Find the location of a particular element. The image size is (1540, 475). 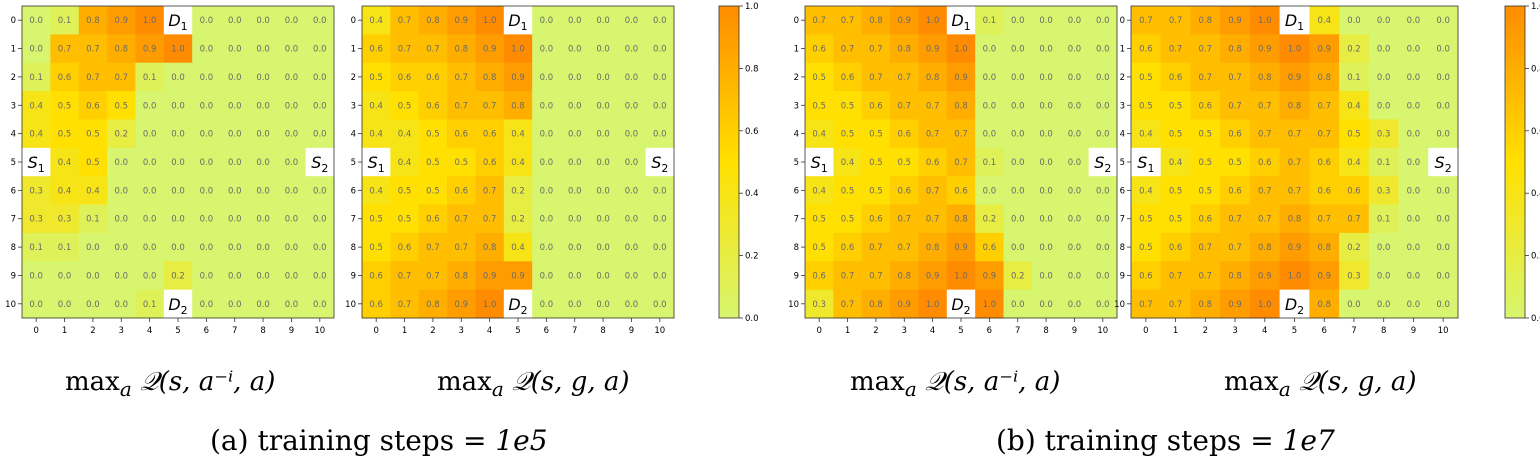

colorbar-1: 0.0 0.2 0.4 0.6 0.8 1.0 is located at coordinates (738, 163).